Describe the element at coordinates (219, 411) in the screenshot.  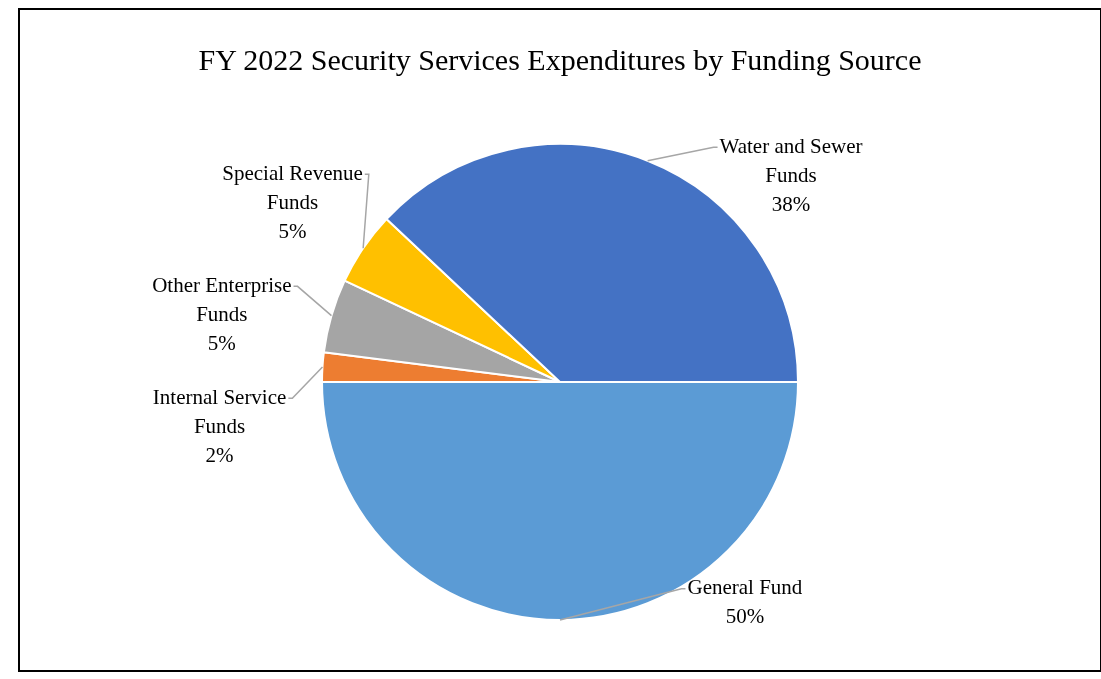
I see `slice-label: Internal Service Funds` at that location.